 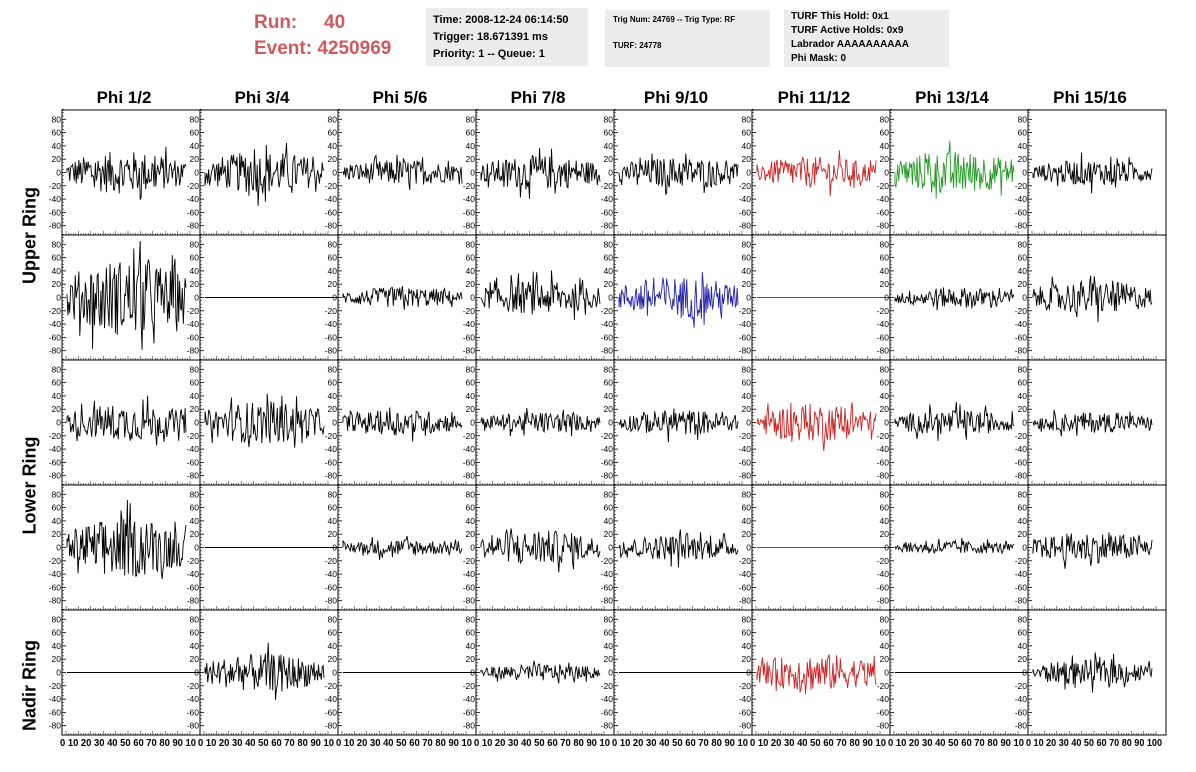 I want to click on priority-line: Priority: 1 -- Queue: 1, so click(x=489, y=54).